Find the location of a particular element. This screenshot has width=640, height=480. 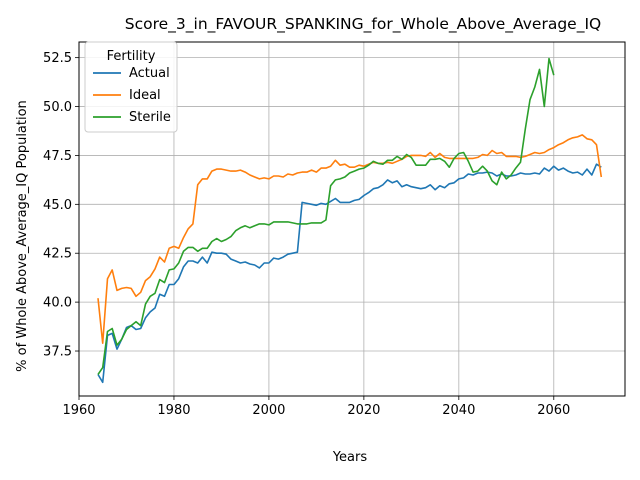

y-tick-label: 37.5 is located at coordinates (57, 352).